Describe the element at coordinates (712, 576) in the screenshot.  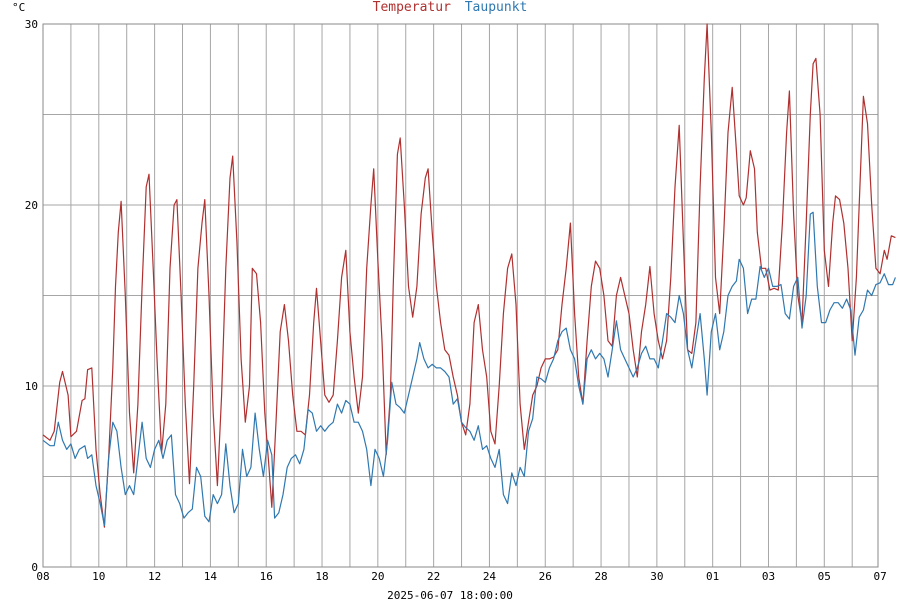
I see `x-tick-label: 01` at that location.